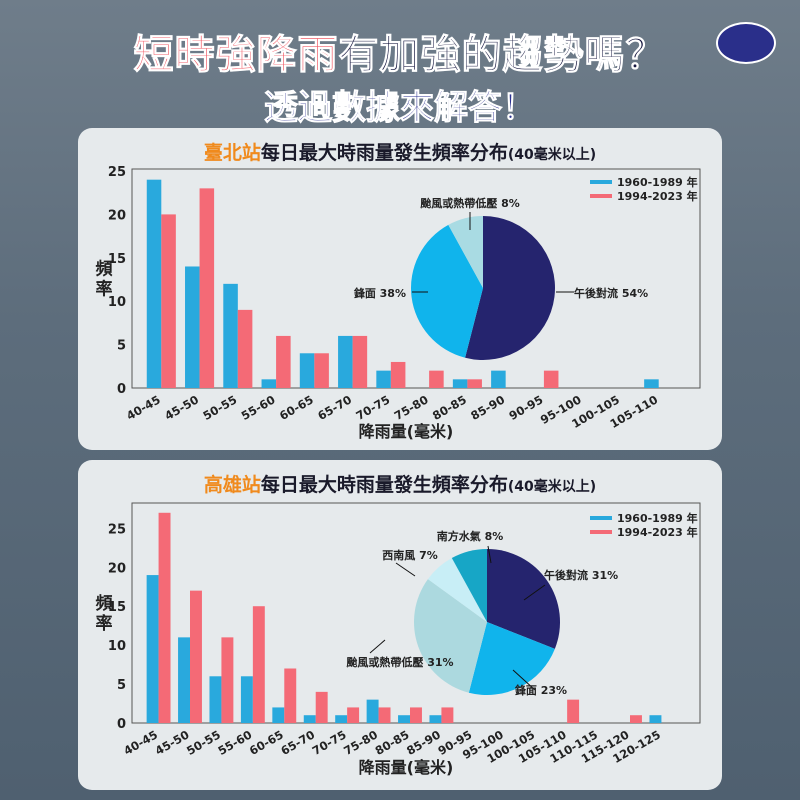 This screenshot has height=800, width=800. I want to click on x-tick-label: 70-75, so click(373, 407).